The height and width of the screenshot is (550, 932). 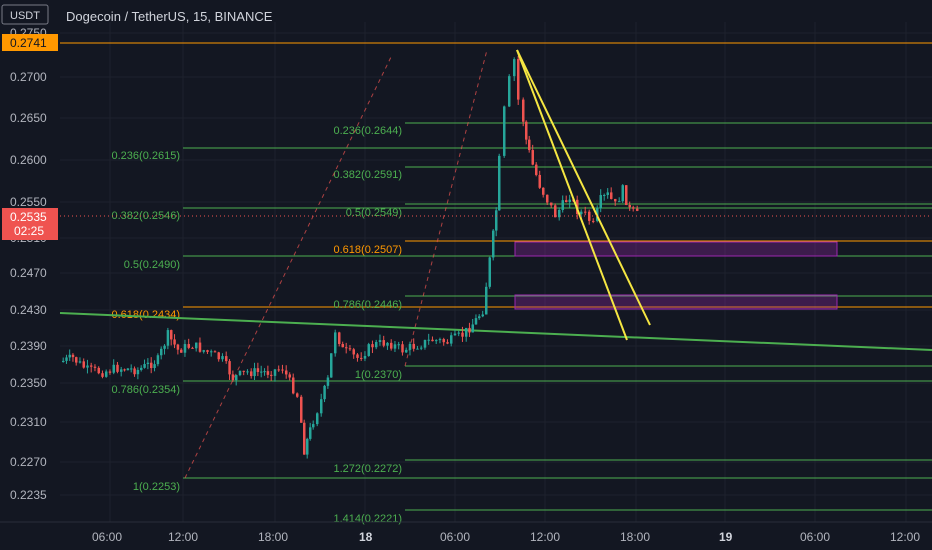 I want to click on chart-header: USDT Dogecoin / TetherUS, 15, BINANCE, so click(x=137, y=14).